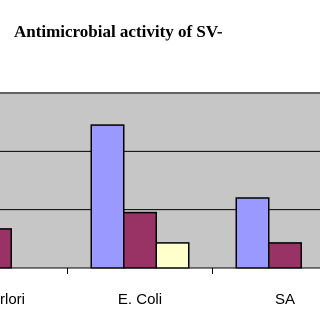 This screenshot has height=320, width=320. What do you see at coordinates (140, 299) in the screenshot?
I see `x-tick-label: E. Coli` at bounding box center [140, 299].